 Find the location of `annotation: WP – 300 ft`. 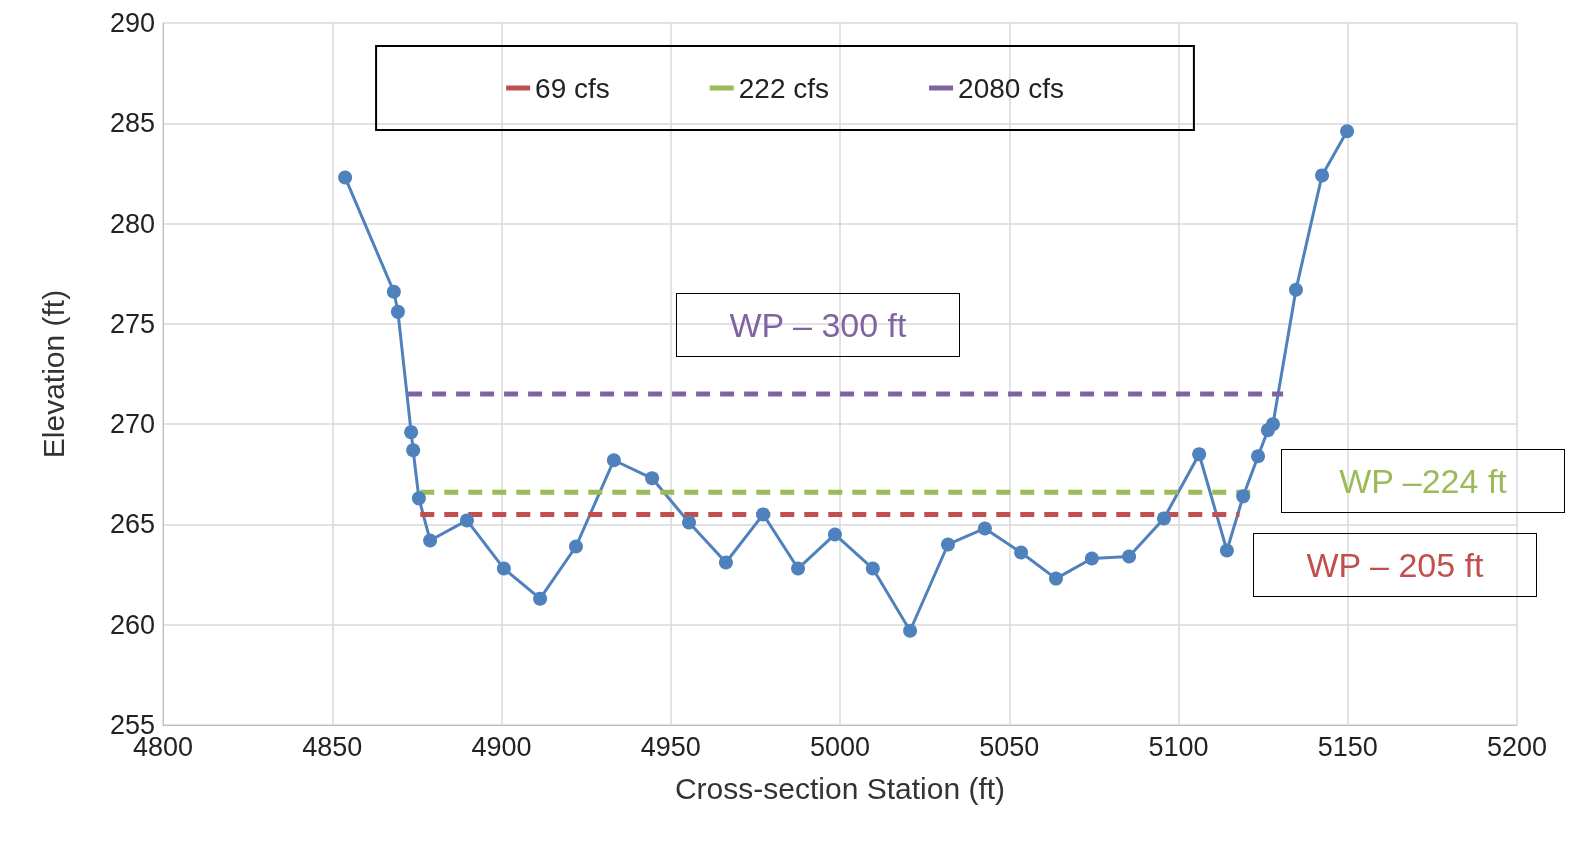

annotation: WP – 300 ft is located at coordinates (818, 325).